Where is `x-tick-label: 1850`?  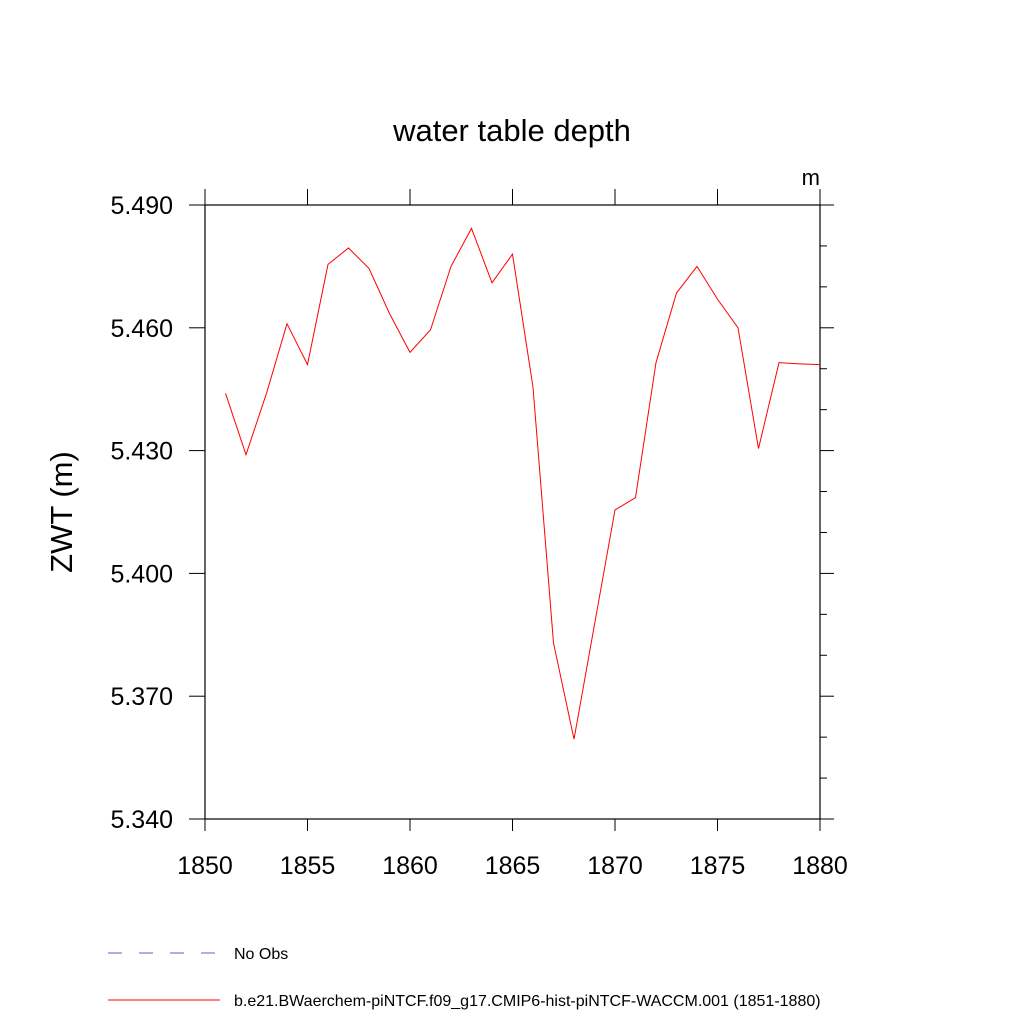
x-tick-label: 1850 is located at coordinates (205, 866).